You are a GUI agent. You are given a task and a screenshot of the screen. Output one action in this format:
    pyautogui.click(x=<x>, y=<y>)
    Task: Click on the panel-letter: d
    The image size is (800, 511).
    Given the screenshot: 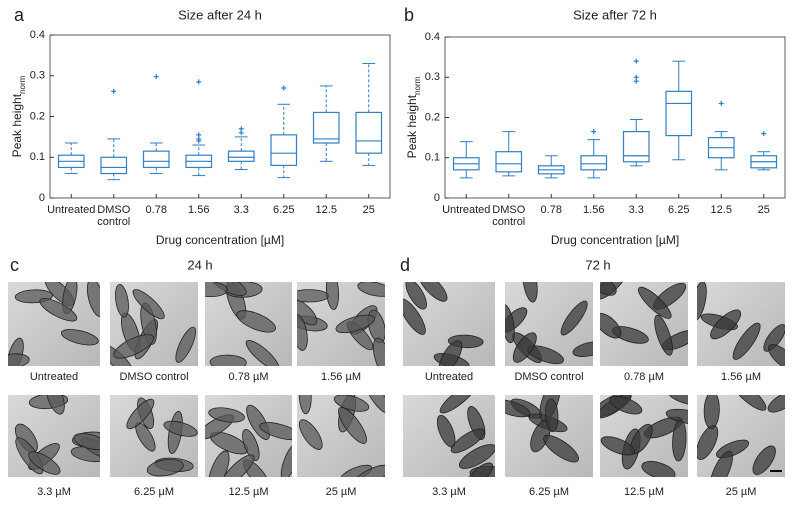 What is the action you would take?
    pyautogui.click(x=405, y=265)
    